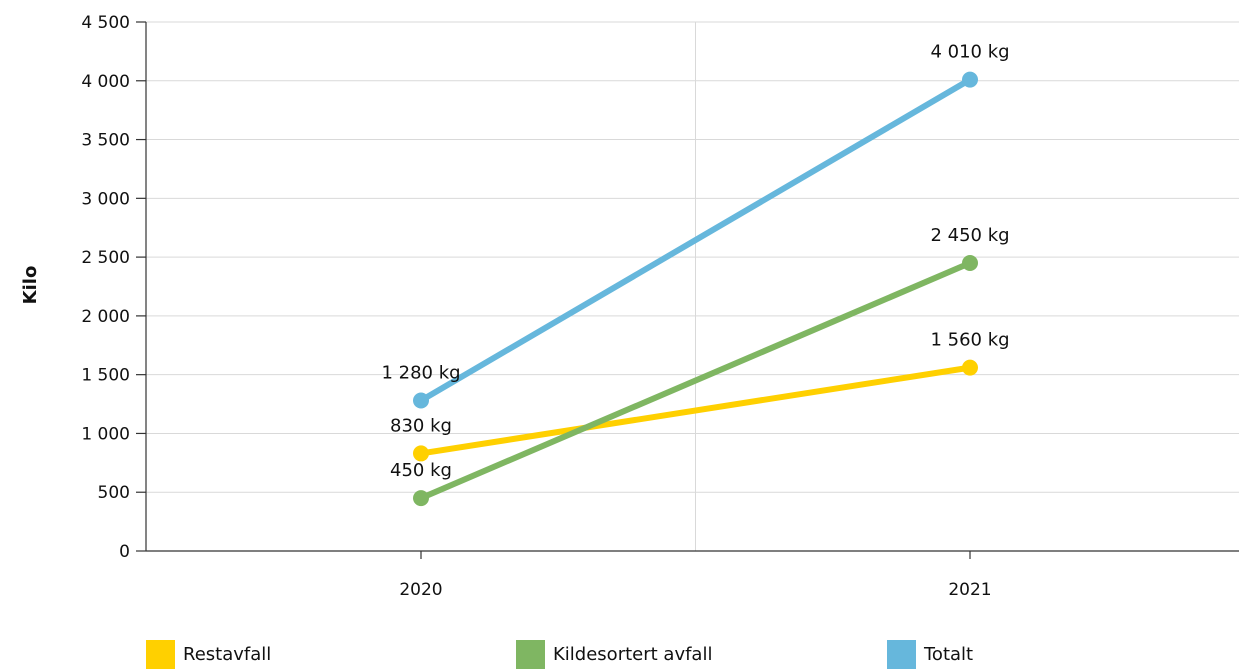  Describe the element at coordinates (901, 654) in the screenshot. I see `legend-swatch-totalt` at that location.